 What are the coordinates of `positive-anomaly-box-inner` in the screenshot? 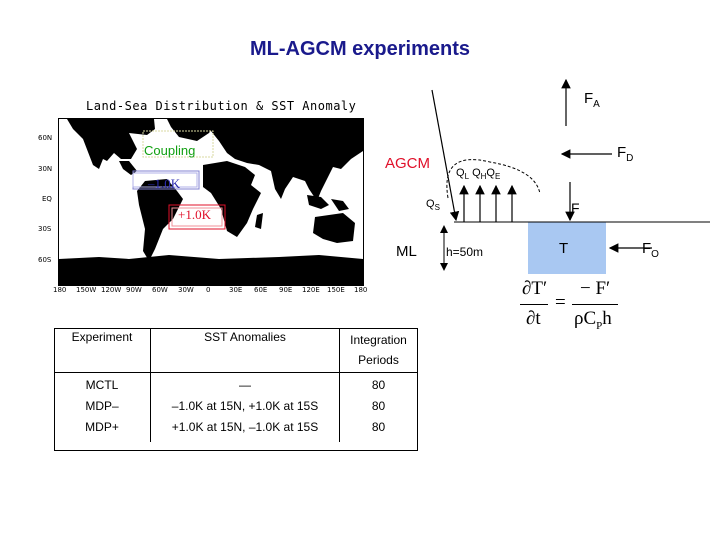 It's located at (197, 217).